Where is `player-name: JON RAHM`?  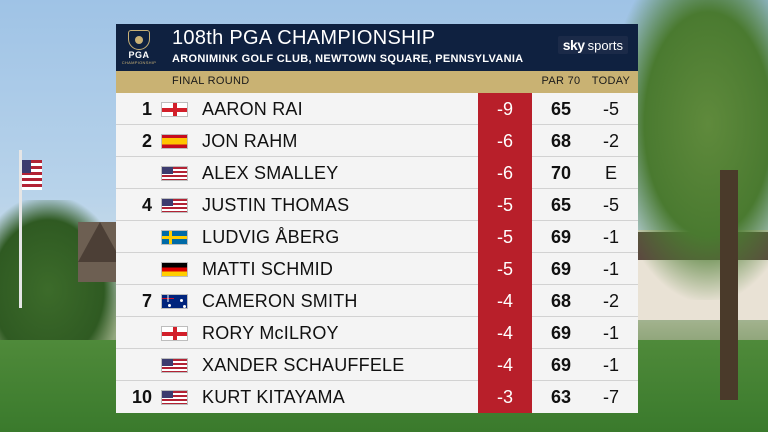 player-name: JON RAHM is located at coordinates (250, 141).